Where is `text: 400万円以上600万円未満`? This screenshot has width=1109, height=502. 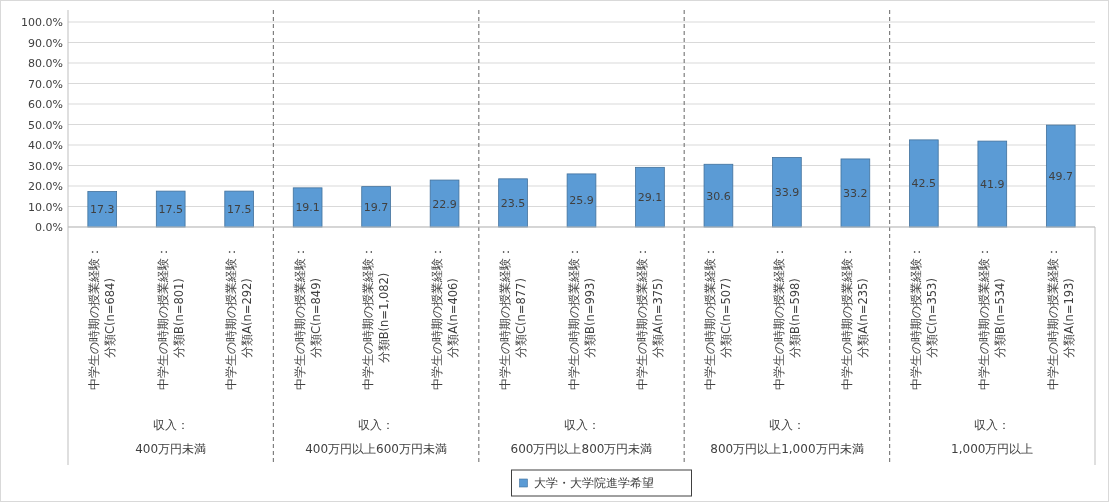
text: 400万円以上600万円未満 is located at coordinates (376, 449).